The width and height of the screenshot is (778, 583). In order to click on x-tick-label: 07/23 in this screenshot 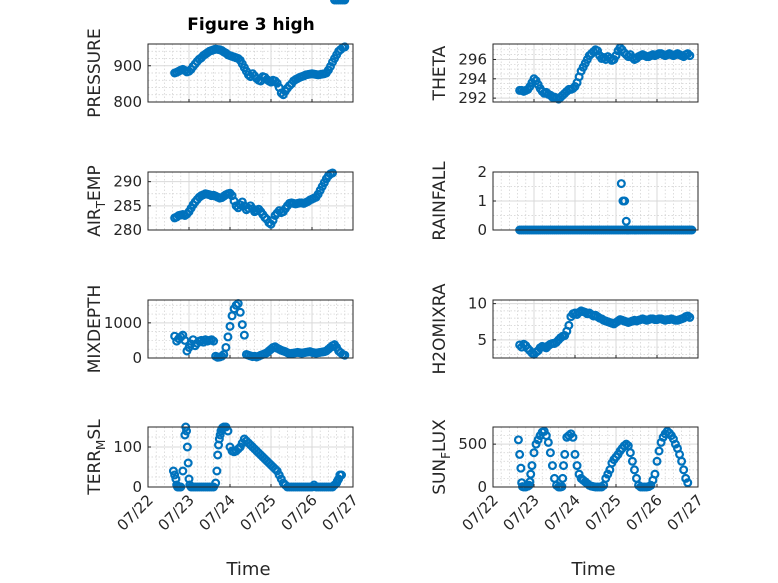, I will do `click(521, 512)`.